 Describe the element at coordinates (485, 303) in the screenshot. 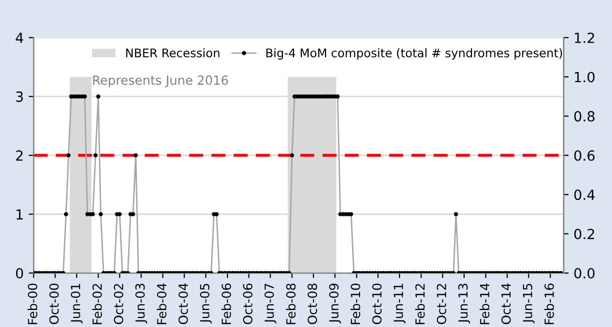

I see `x-tick-label: Feb-14` at that location.